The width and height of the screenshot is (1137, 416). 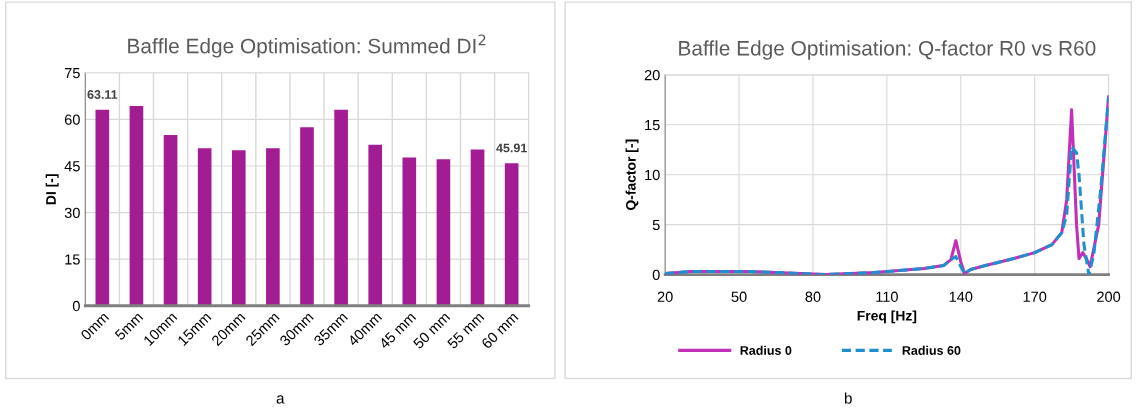 What do you see at coordinates (766, 350) in the screenshot?
I see `legend-label: Radius 0` at bounding box center [766, 350].